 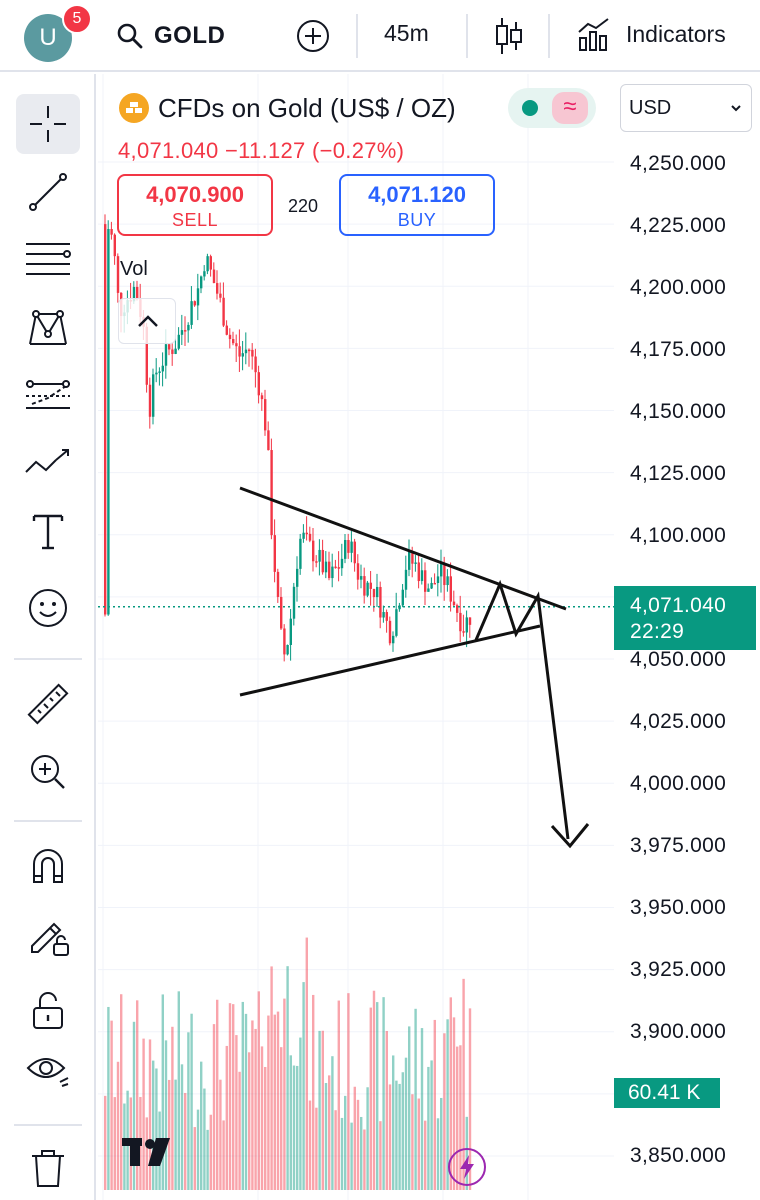 I want to click on symbol-search-button: GOLD, so click(x=170, y=36).